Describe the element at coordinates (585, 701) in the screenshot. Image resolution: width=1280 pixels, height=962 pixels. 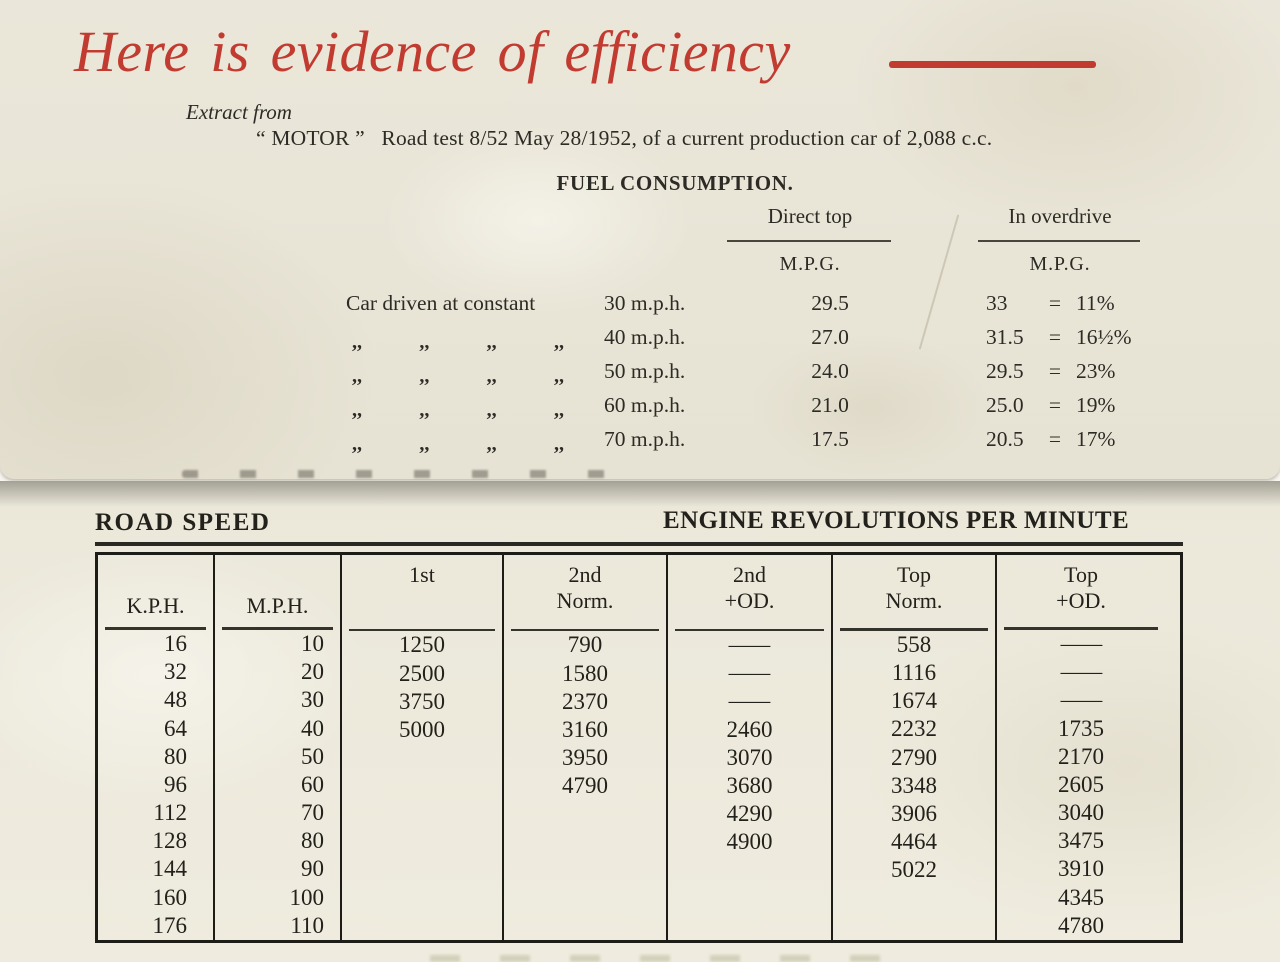
I see `rpm-table-cell: 2370` at that location.